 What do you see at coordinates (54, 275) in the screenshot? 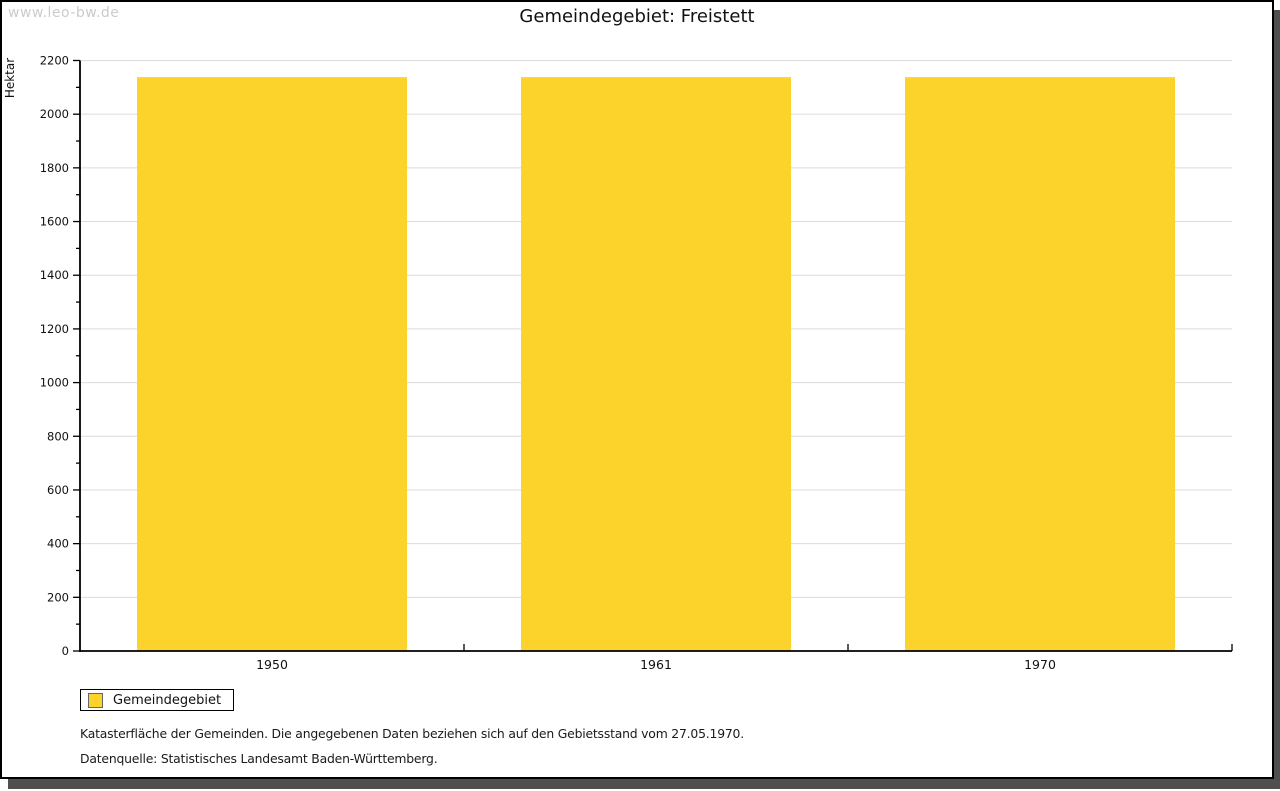
I see `y-tick-label: 1400` at bounding box center [54, 275].